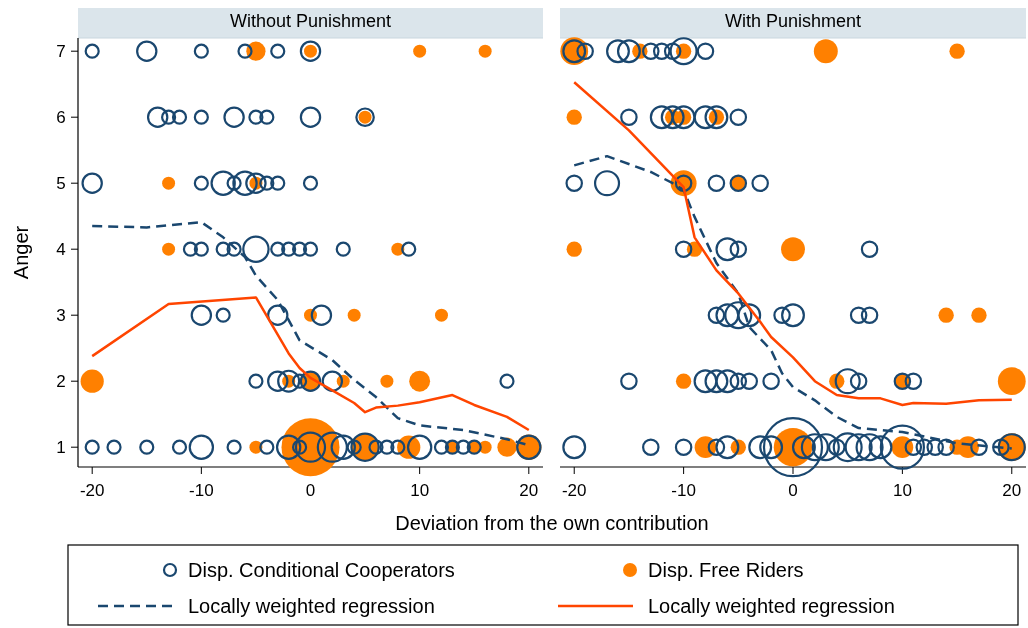  I want to click on chart-title: With Punishment, so click(793, 21).